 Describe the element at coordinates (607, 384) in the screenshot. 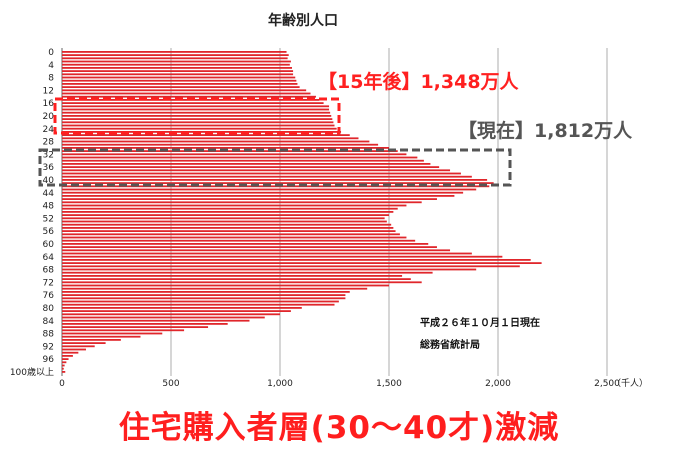

I see `x-tick-label: 2,500` at that location.